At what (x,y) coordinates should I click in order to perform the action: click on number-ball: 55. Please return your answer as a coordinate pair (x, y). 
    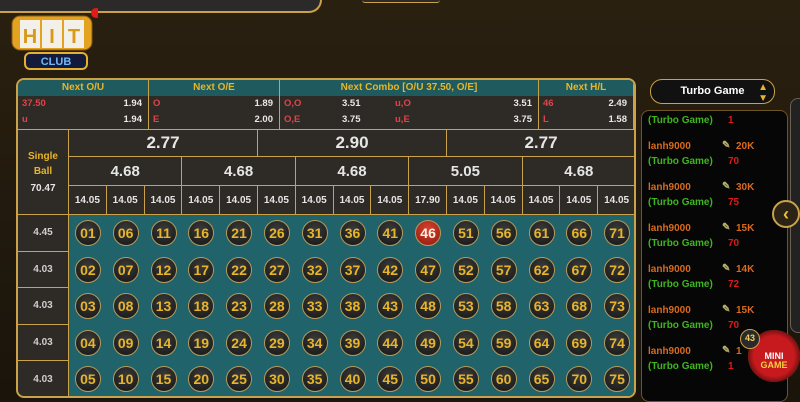
    Looking at the image, I should click on (465, 379).